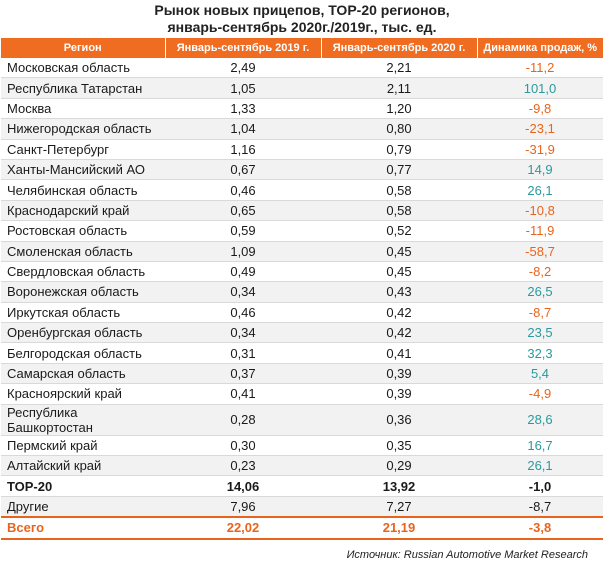 The height and width of the screenshot is (561, 604). What do you see at coordinates (243, 528) in the screenshot?
I see `value-2019-cell: 22,02` at bounding box center [243, 528].